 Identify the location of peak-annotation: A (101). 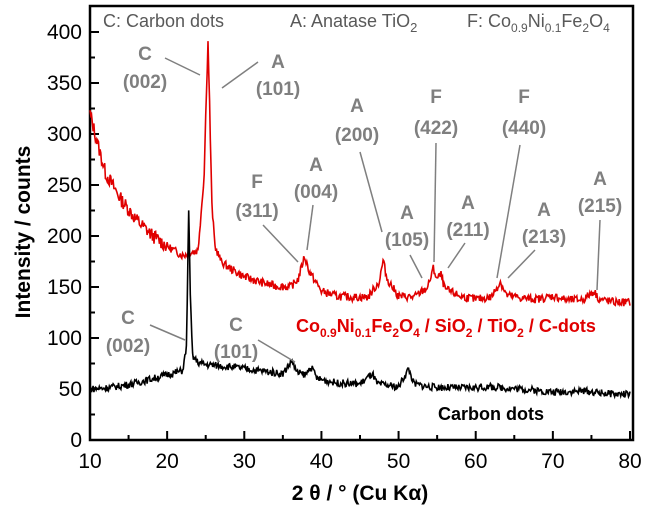
(260, 76).